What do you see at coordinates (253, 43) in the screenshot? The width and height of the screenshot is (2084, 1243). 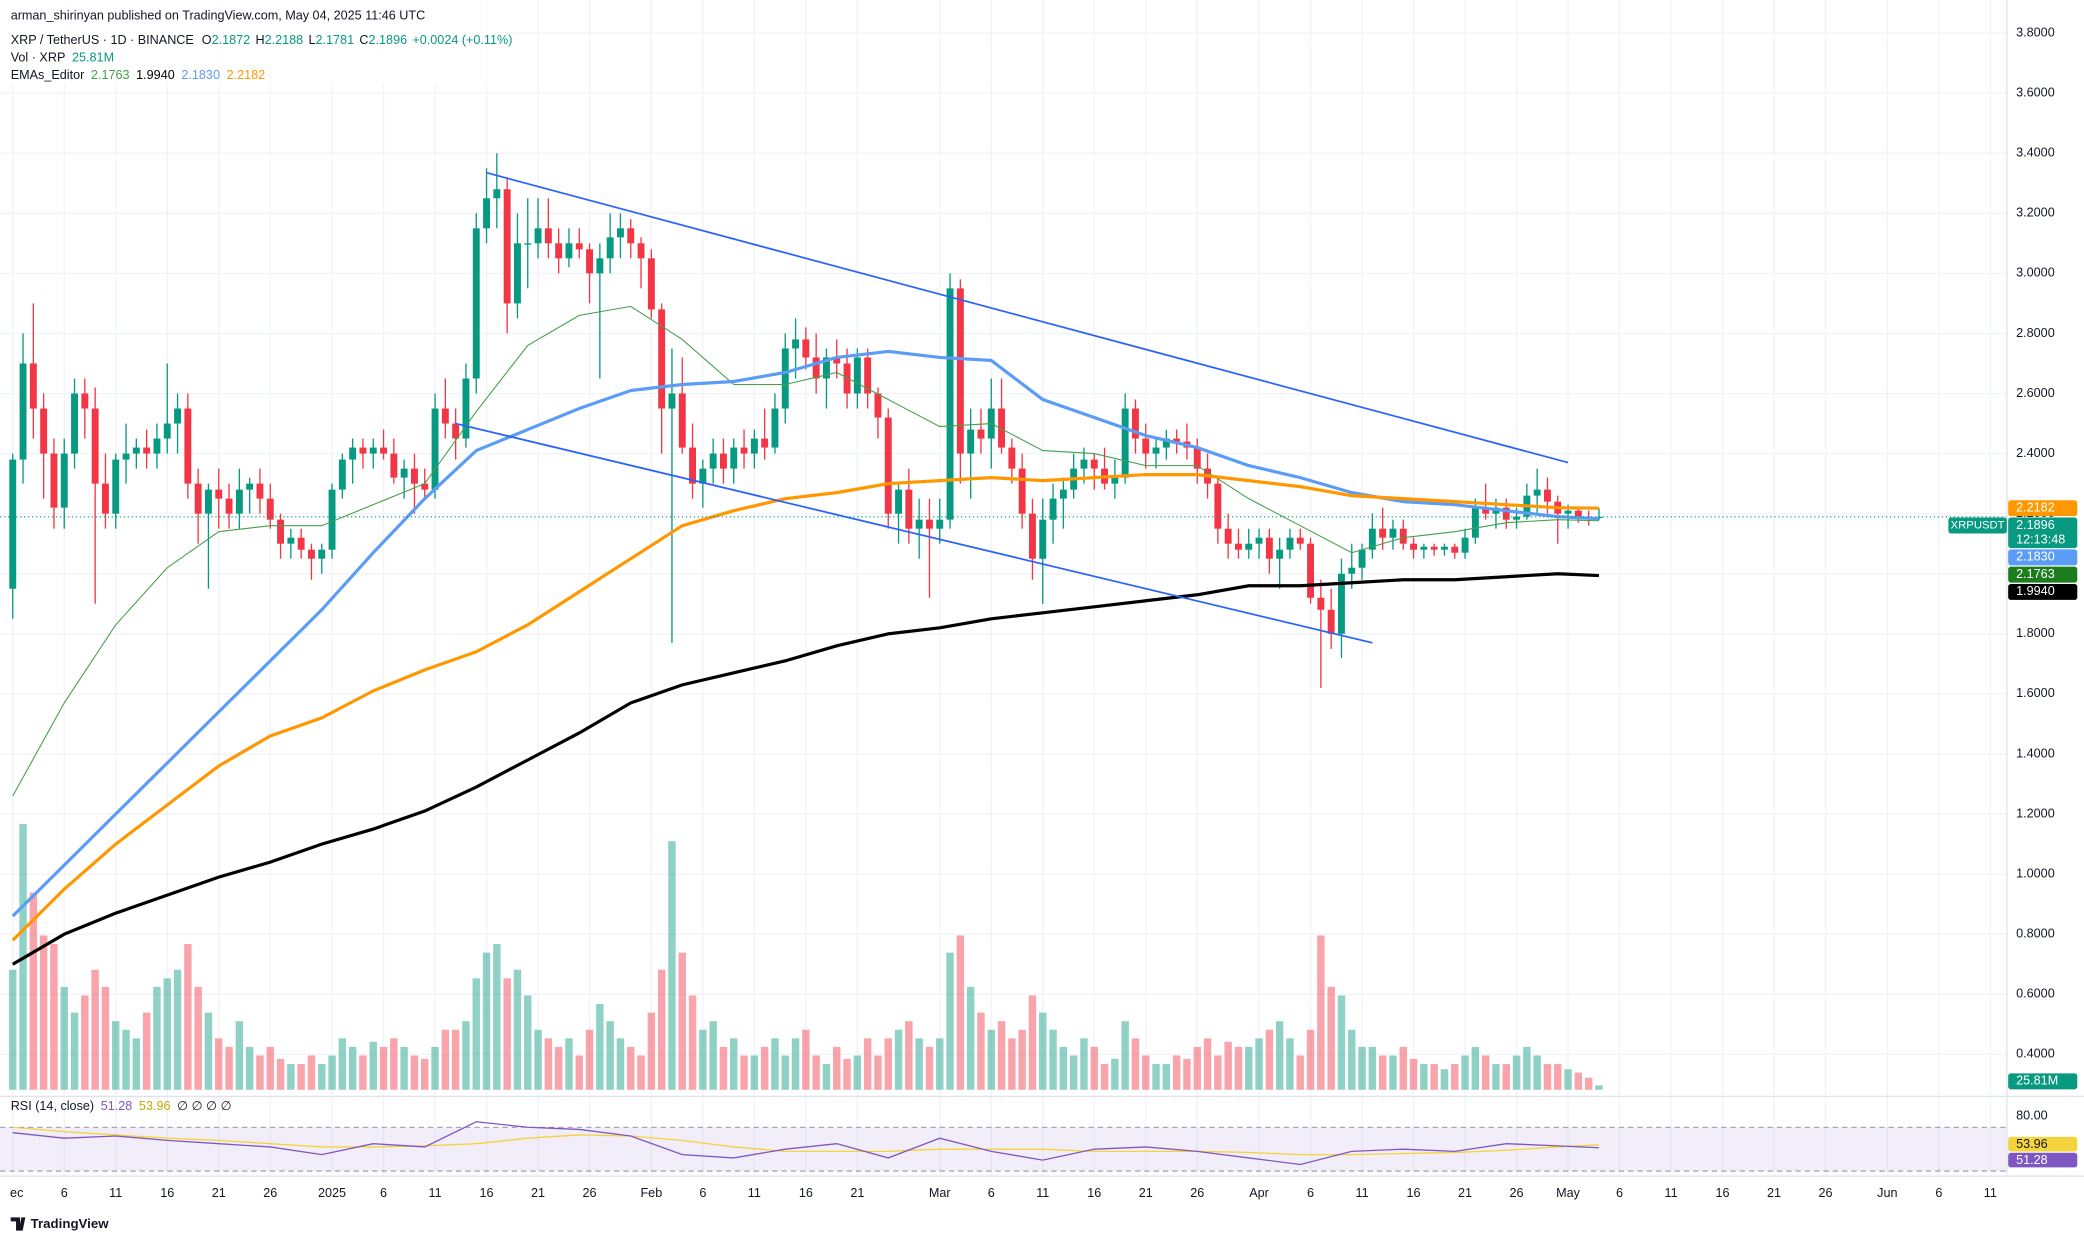 I see `legend-bg` at bounding box center [253, 43].